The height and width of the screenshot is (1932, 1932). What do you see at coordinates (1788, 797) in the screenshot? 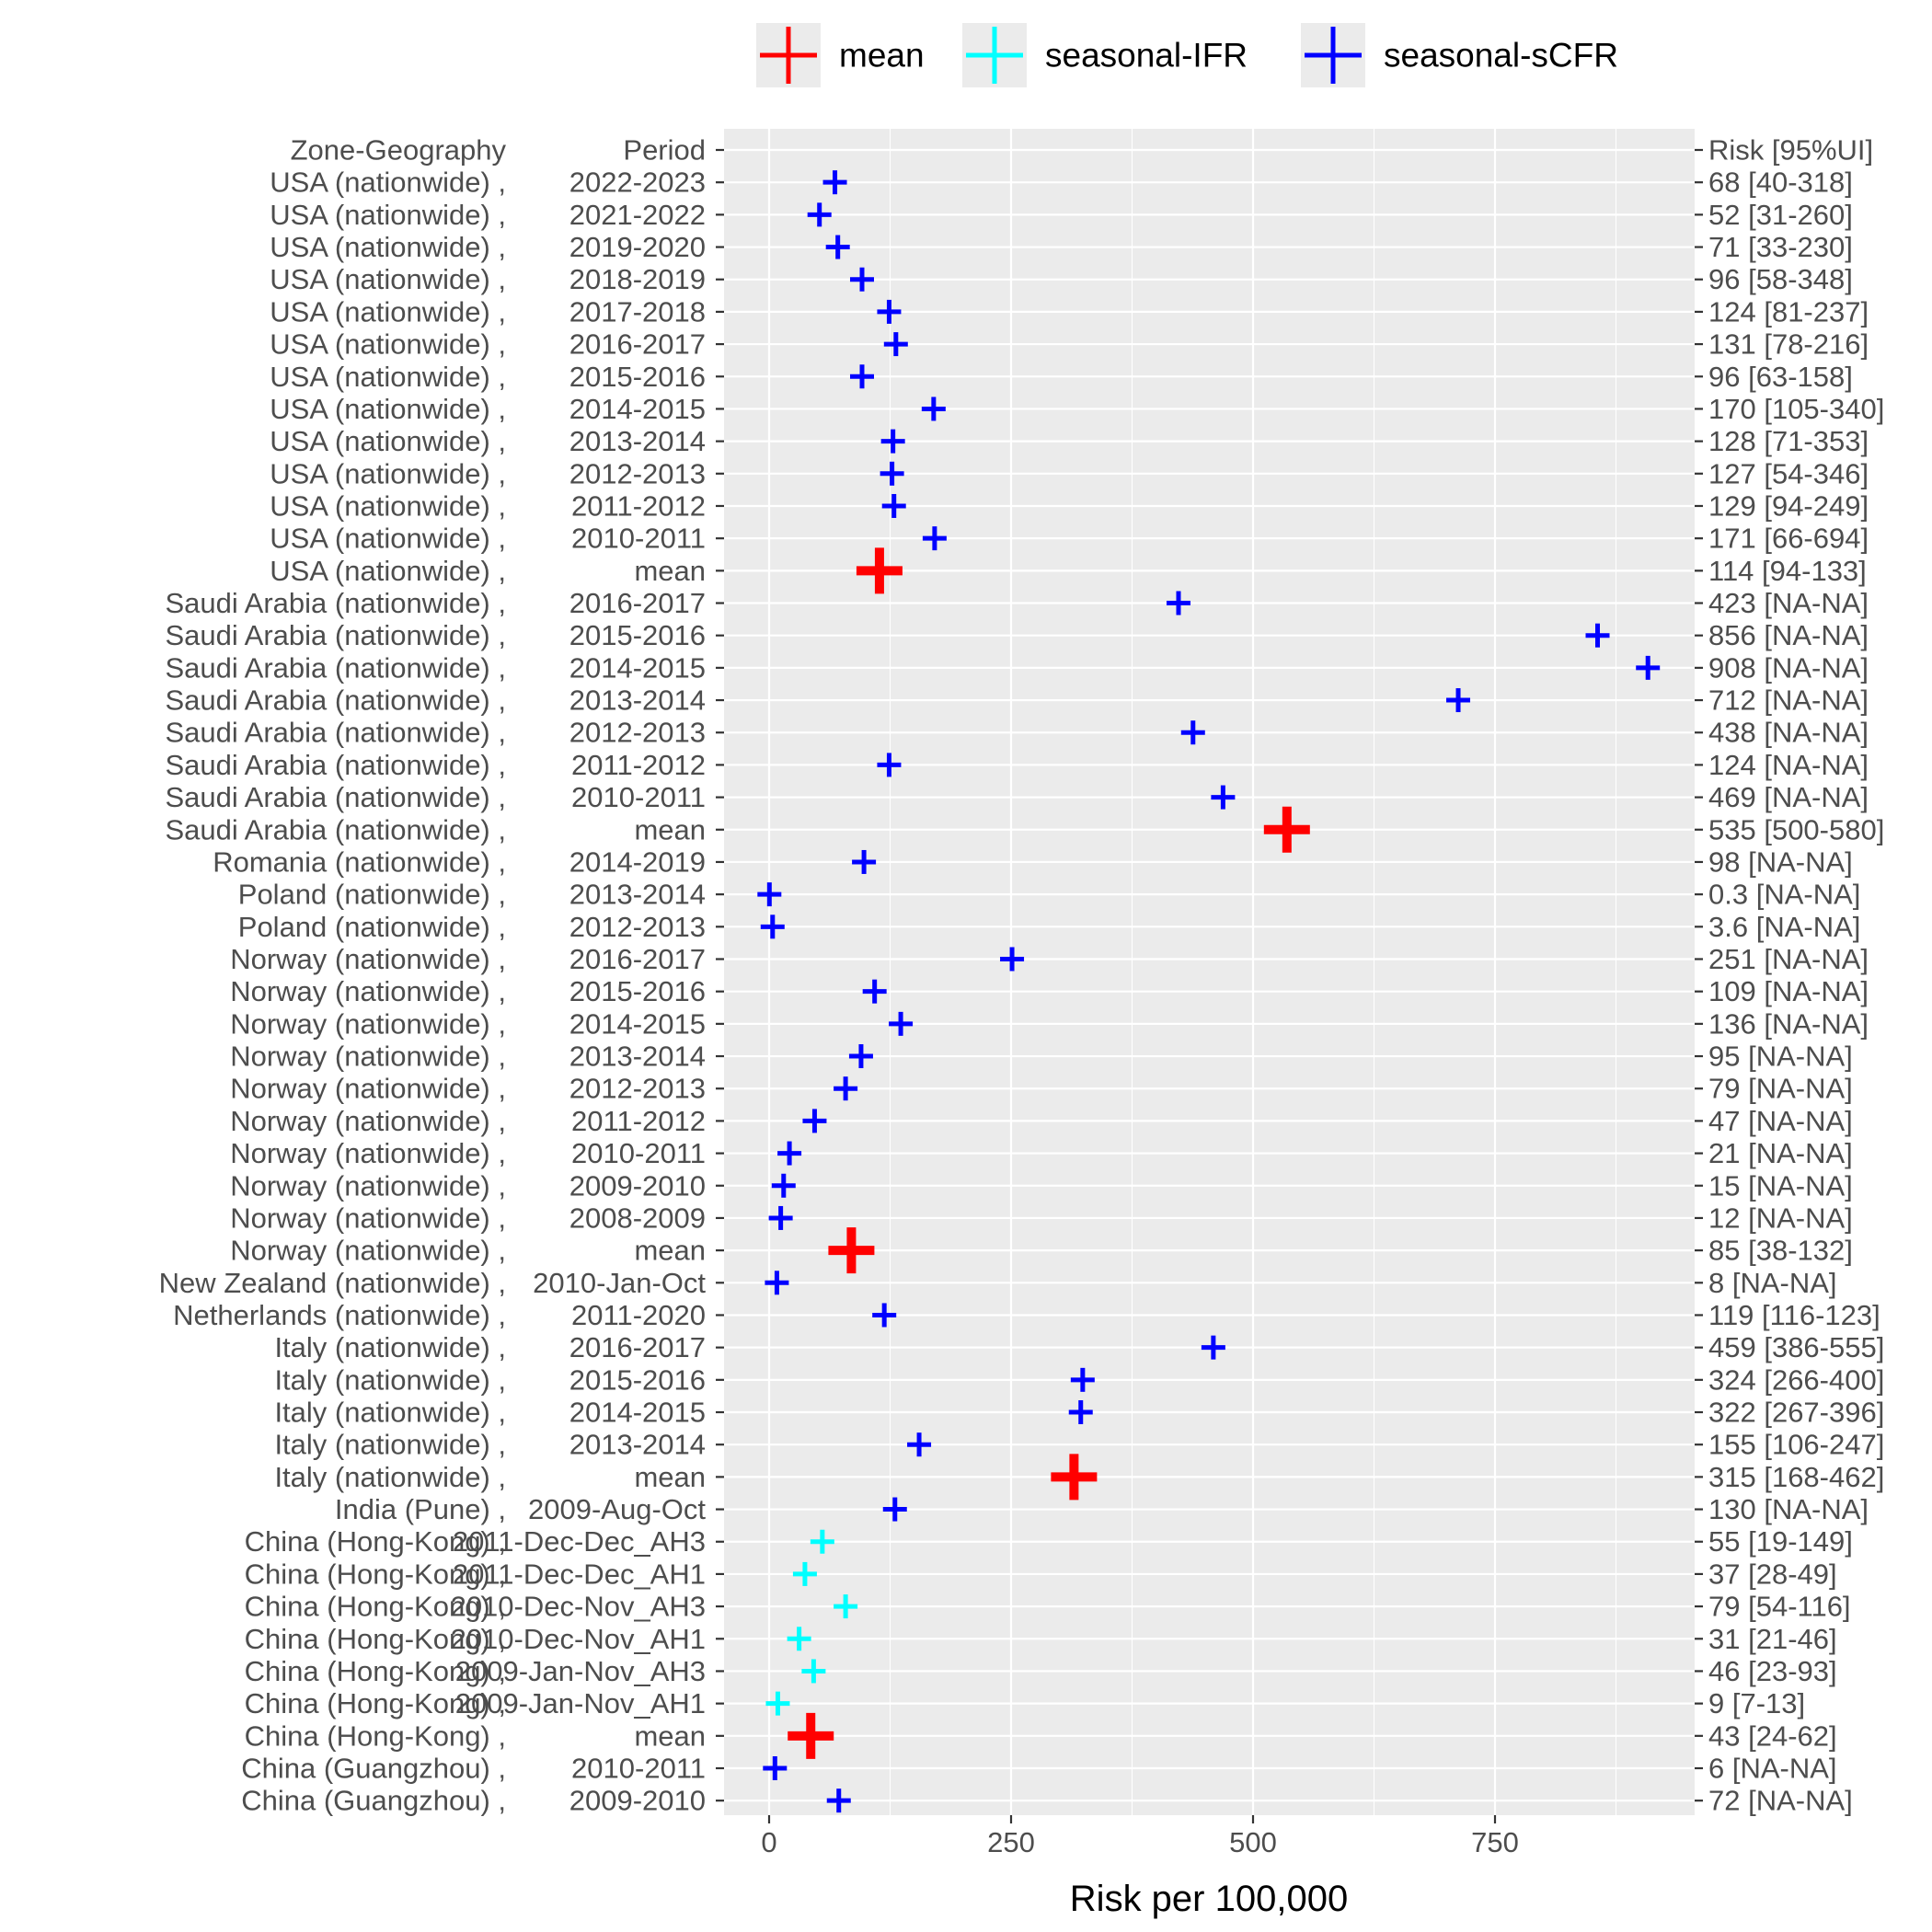
I see `risk-label: 469 [NA-NA]` at bounding box center [1788, 797].